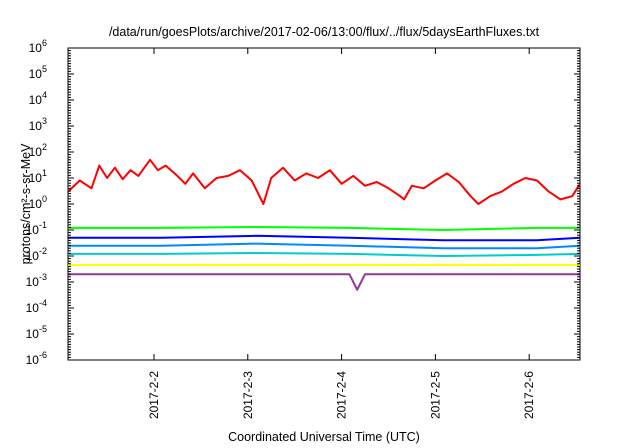 Image resolution: width=640 pixels, height=448 pixels. What do you see at coordinates (38, 176) in the screenshot?
I see `y-tick-label: 10¹` at bounding box center [38, 176].